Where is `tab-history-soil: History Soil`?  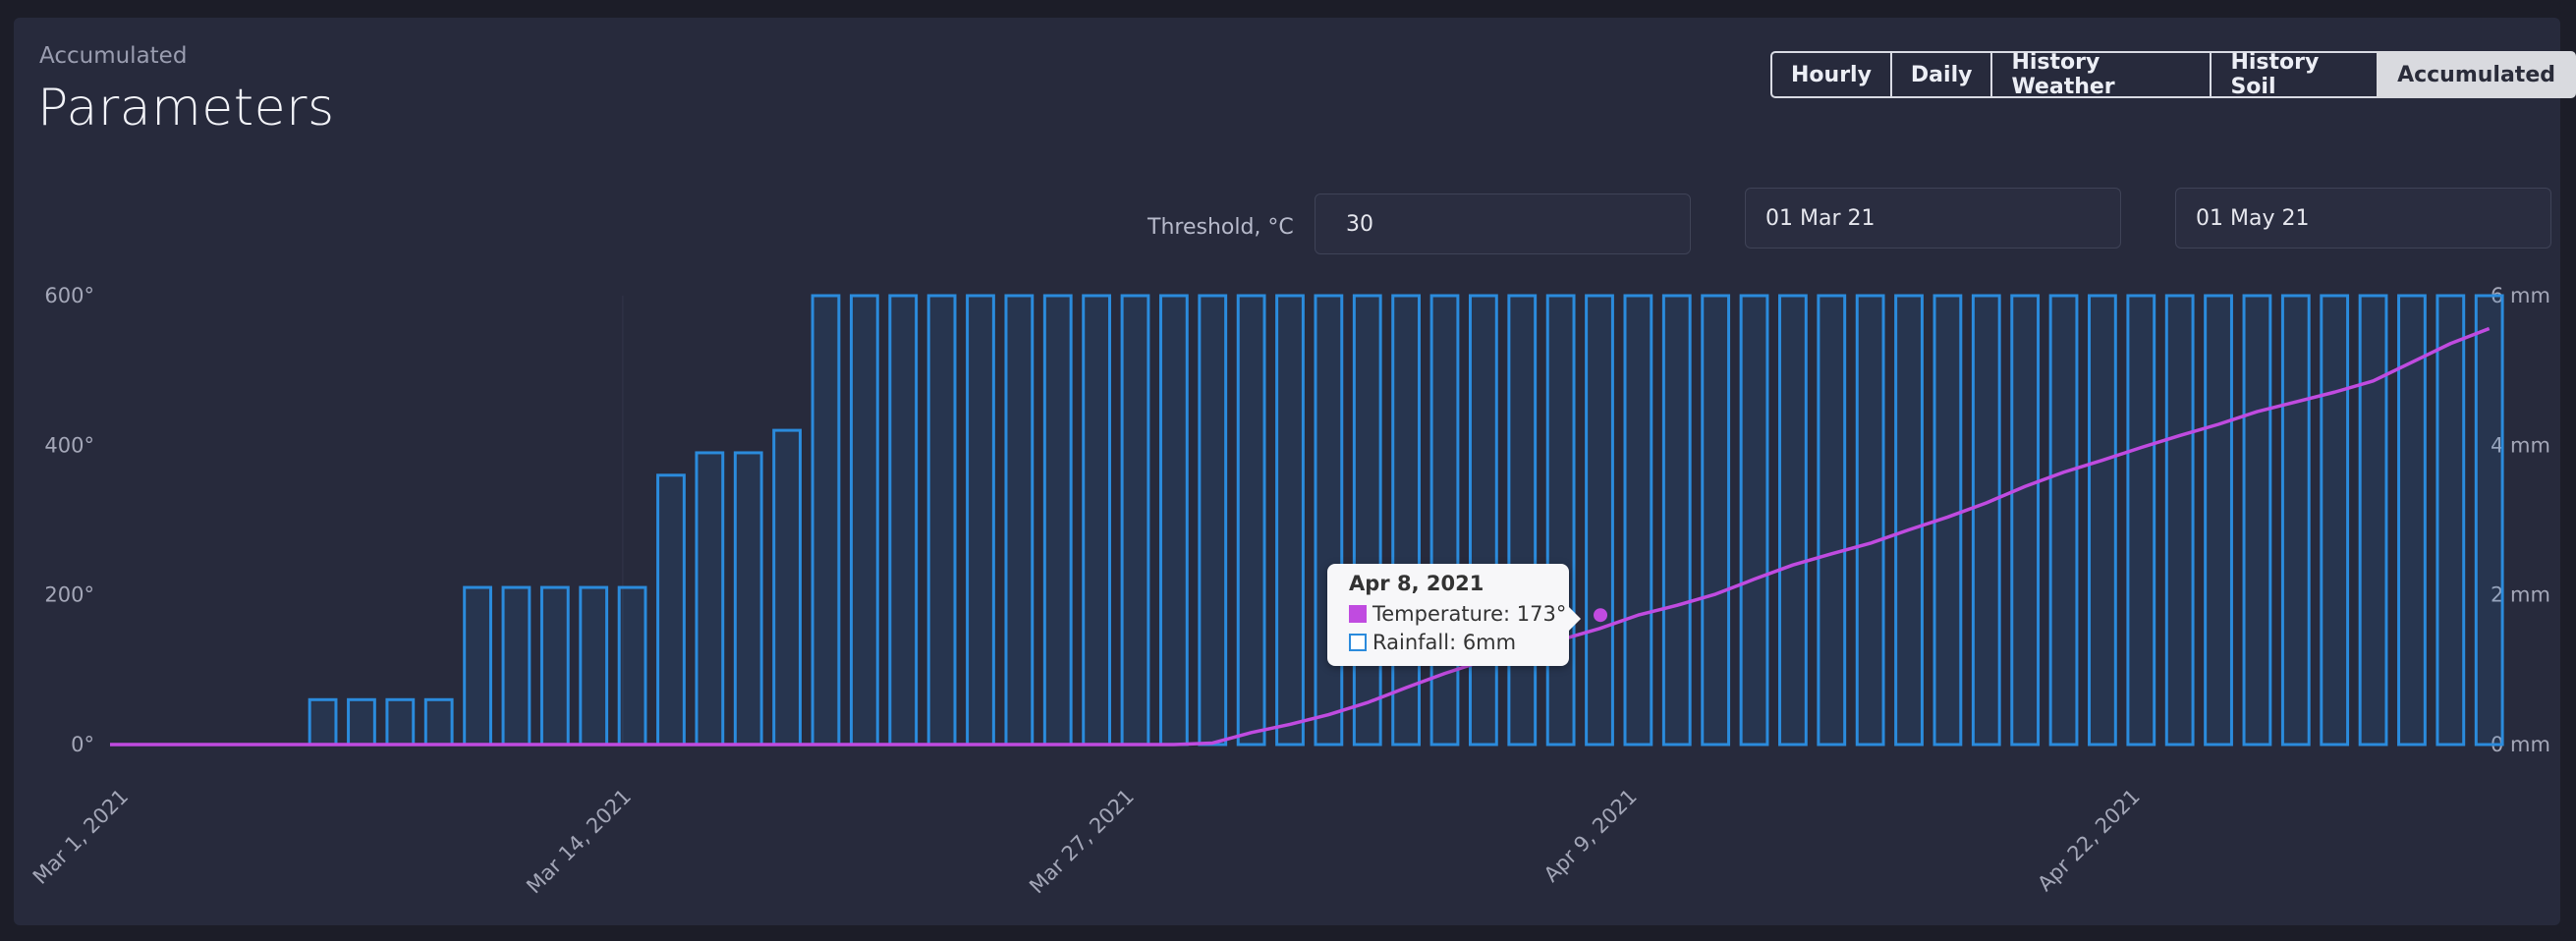 tab-history-soil: History Soil is located at coordinates (2295, 74).